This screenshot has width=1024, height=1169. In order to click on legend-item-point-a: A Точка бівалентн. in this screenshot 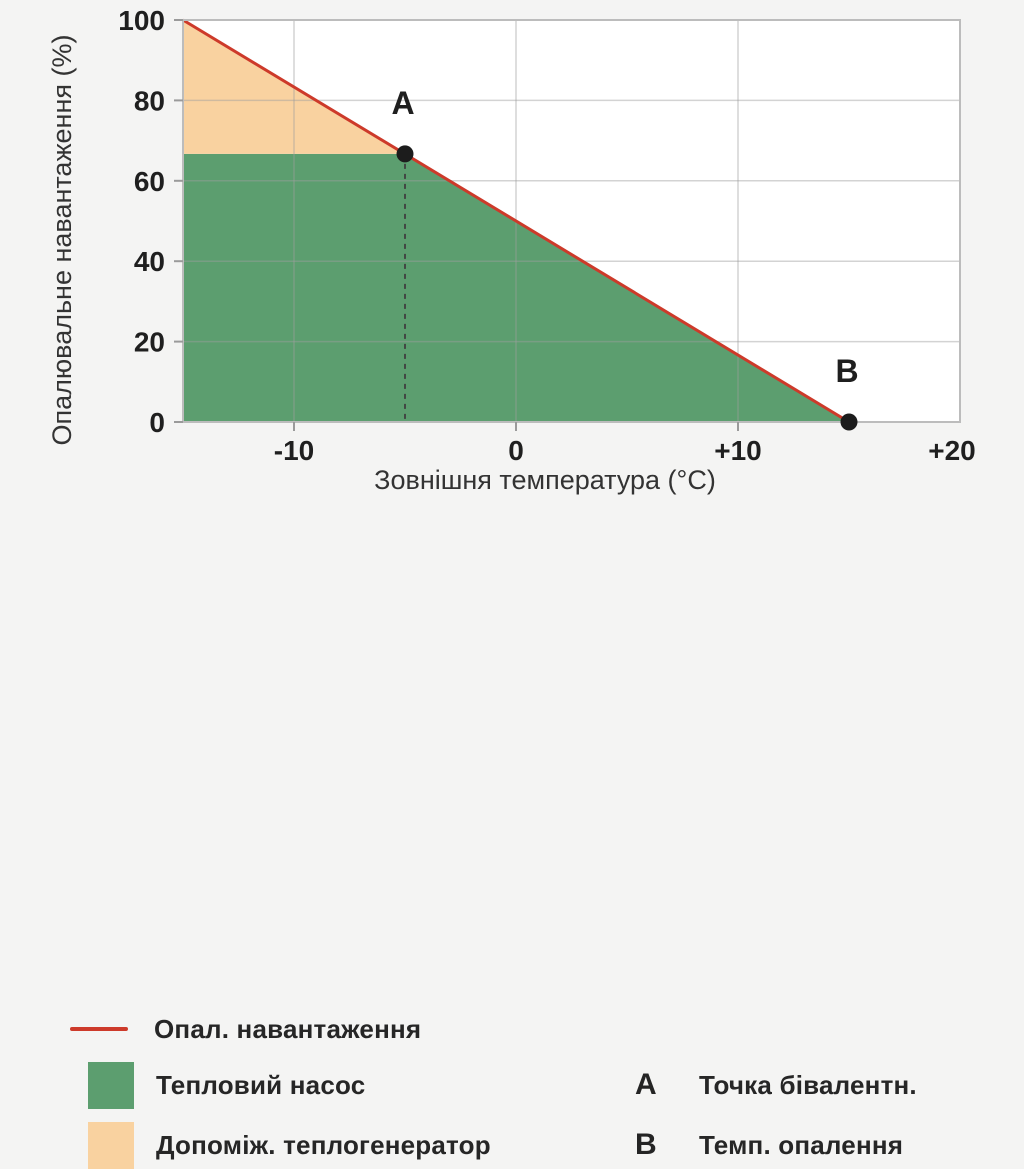, I will do `click(776, 1085)`.